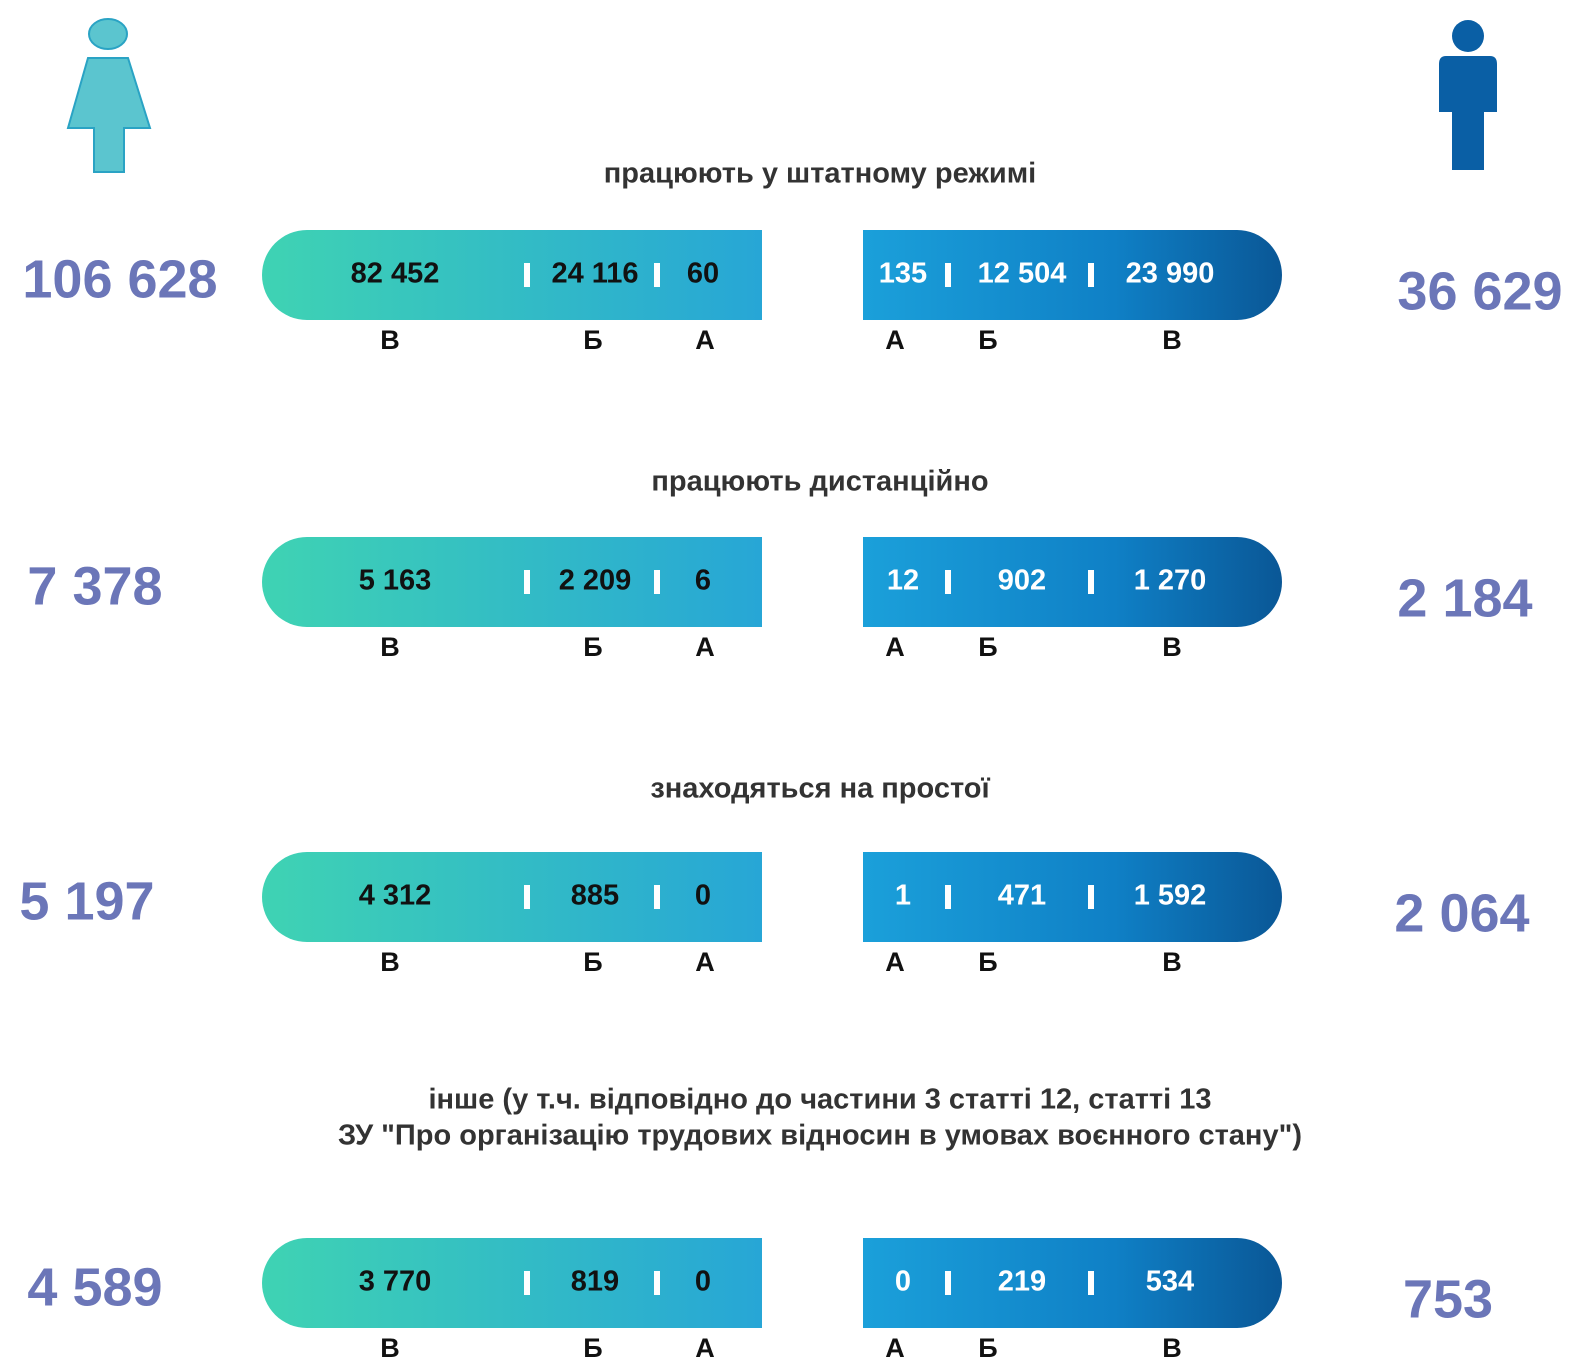 The width and height of the screenshot is (1571, 1366). What do you see at coordinates (1022, 896) in the screenshot?
I see `men-value: 471` at bounding box center [1022, 896].